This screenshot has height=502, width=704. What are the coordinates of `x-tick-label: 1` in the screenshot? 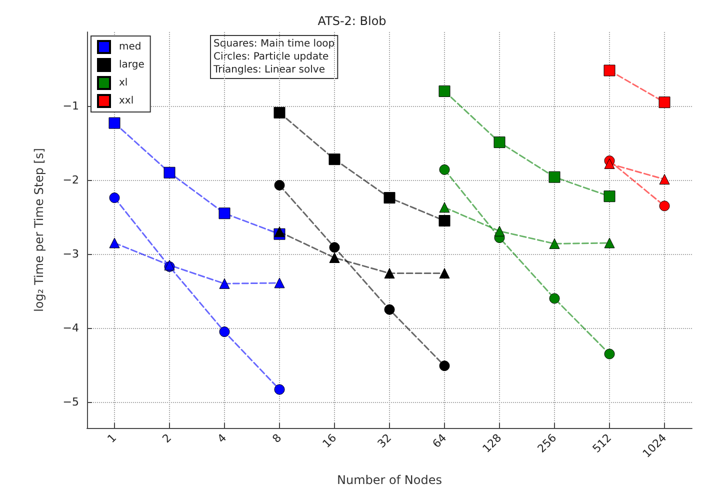 It's located at (112, 438).